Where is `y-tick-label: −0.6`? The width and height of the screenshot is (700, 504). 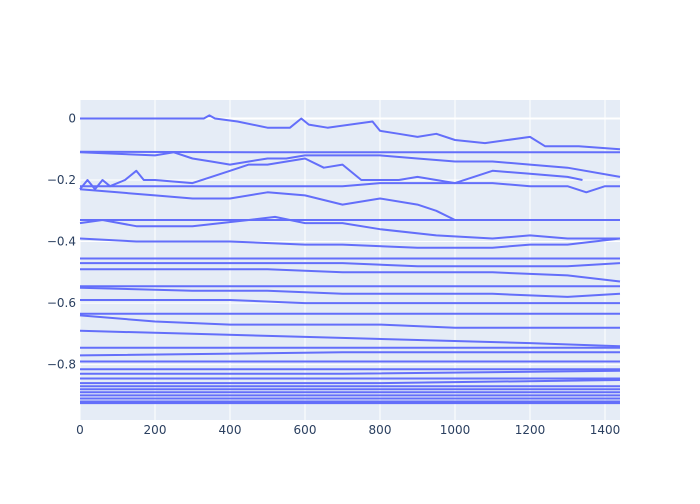
y-tick-label: −0.6 is located at coordinates (61, 303).